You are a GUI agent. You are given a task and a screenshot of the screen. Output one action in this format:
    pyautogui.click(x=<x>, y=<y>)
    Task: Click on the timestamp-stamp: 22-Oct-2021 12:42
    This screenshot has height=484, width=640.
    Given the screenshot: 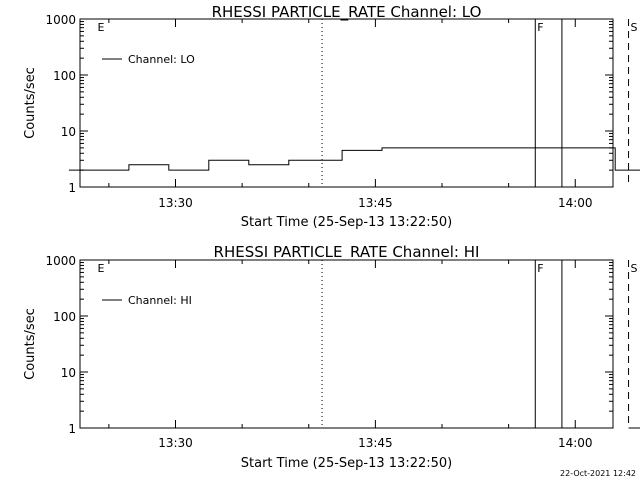 What is the action you would take?
    pyautogui.click(x=598, y=473)
    